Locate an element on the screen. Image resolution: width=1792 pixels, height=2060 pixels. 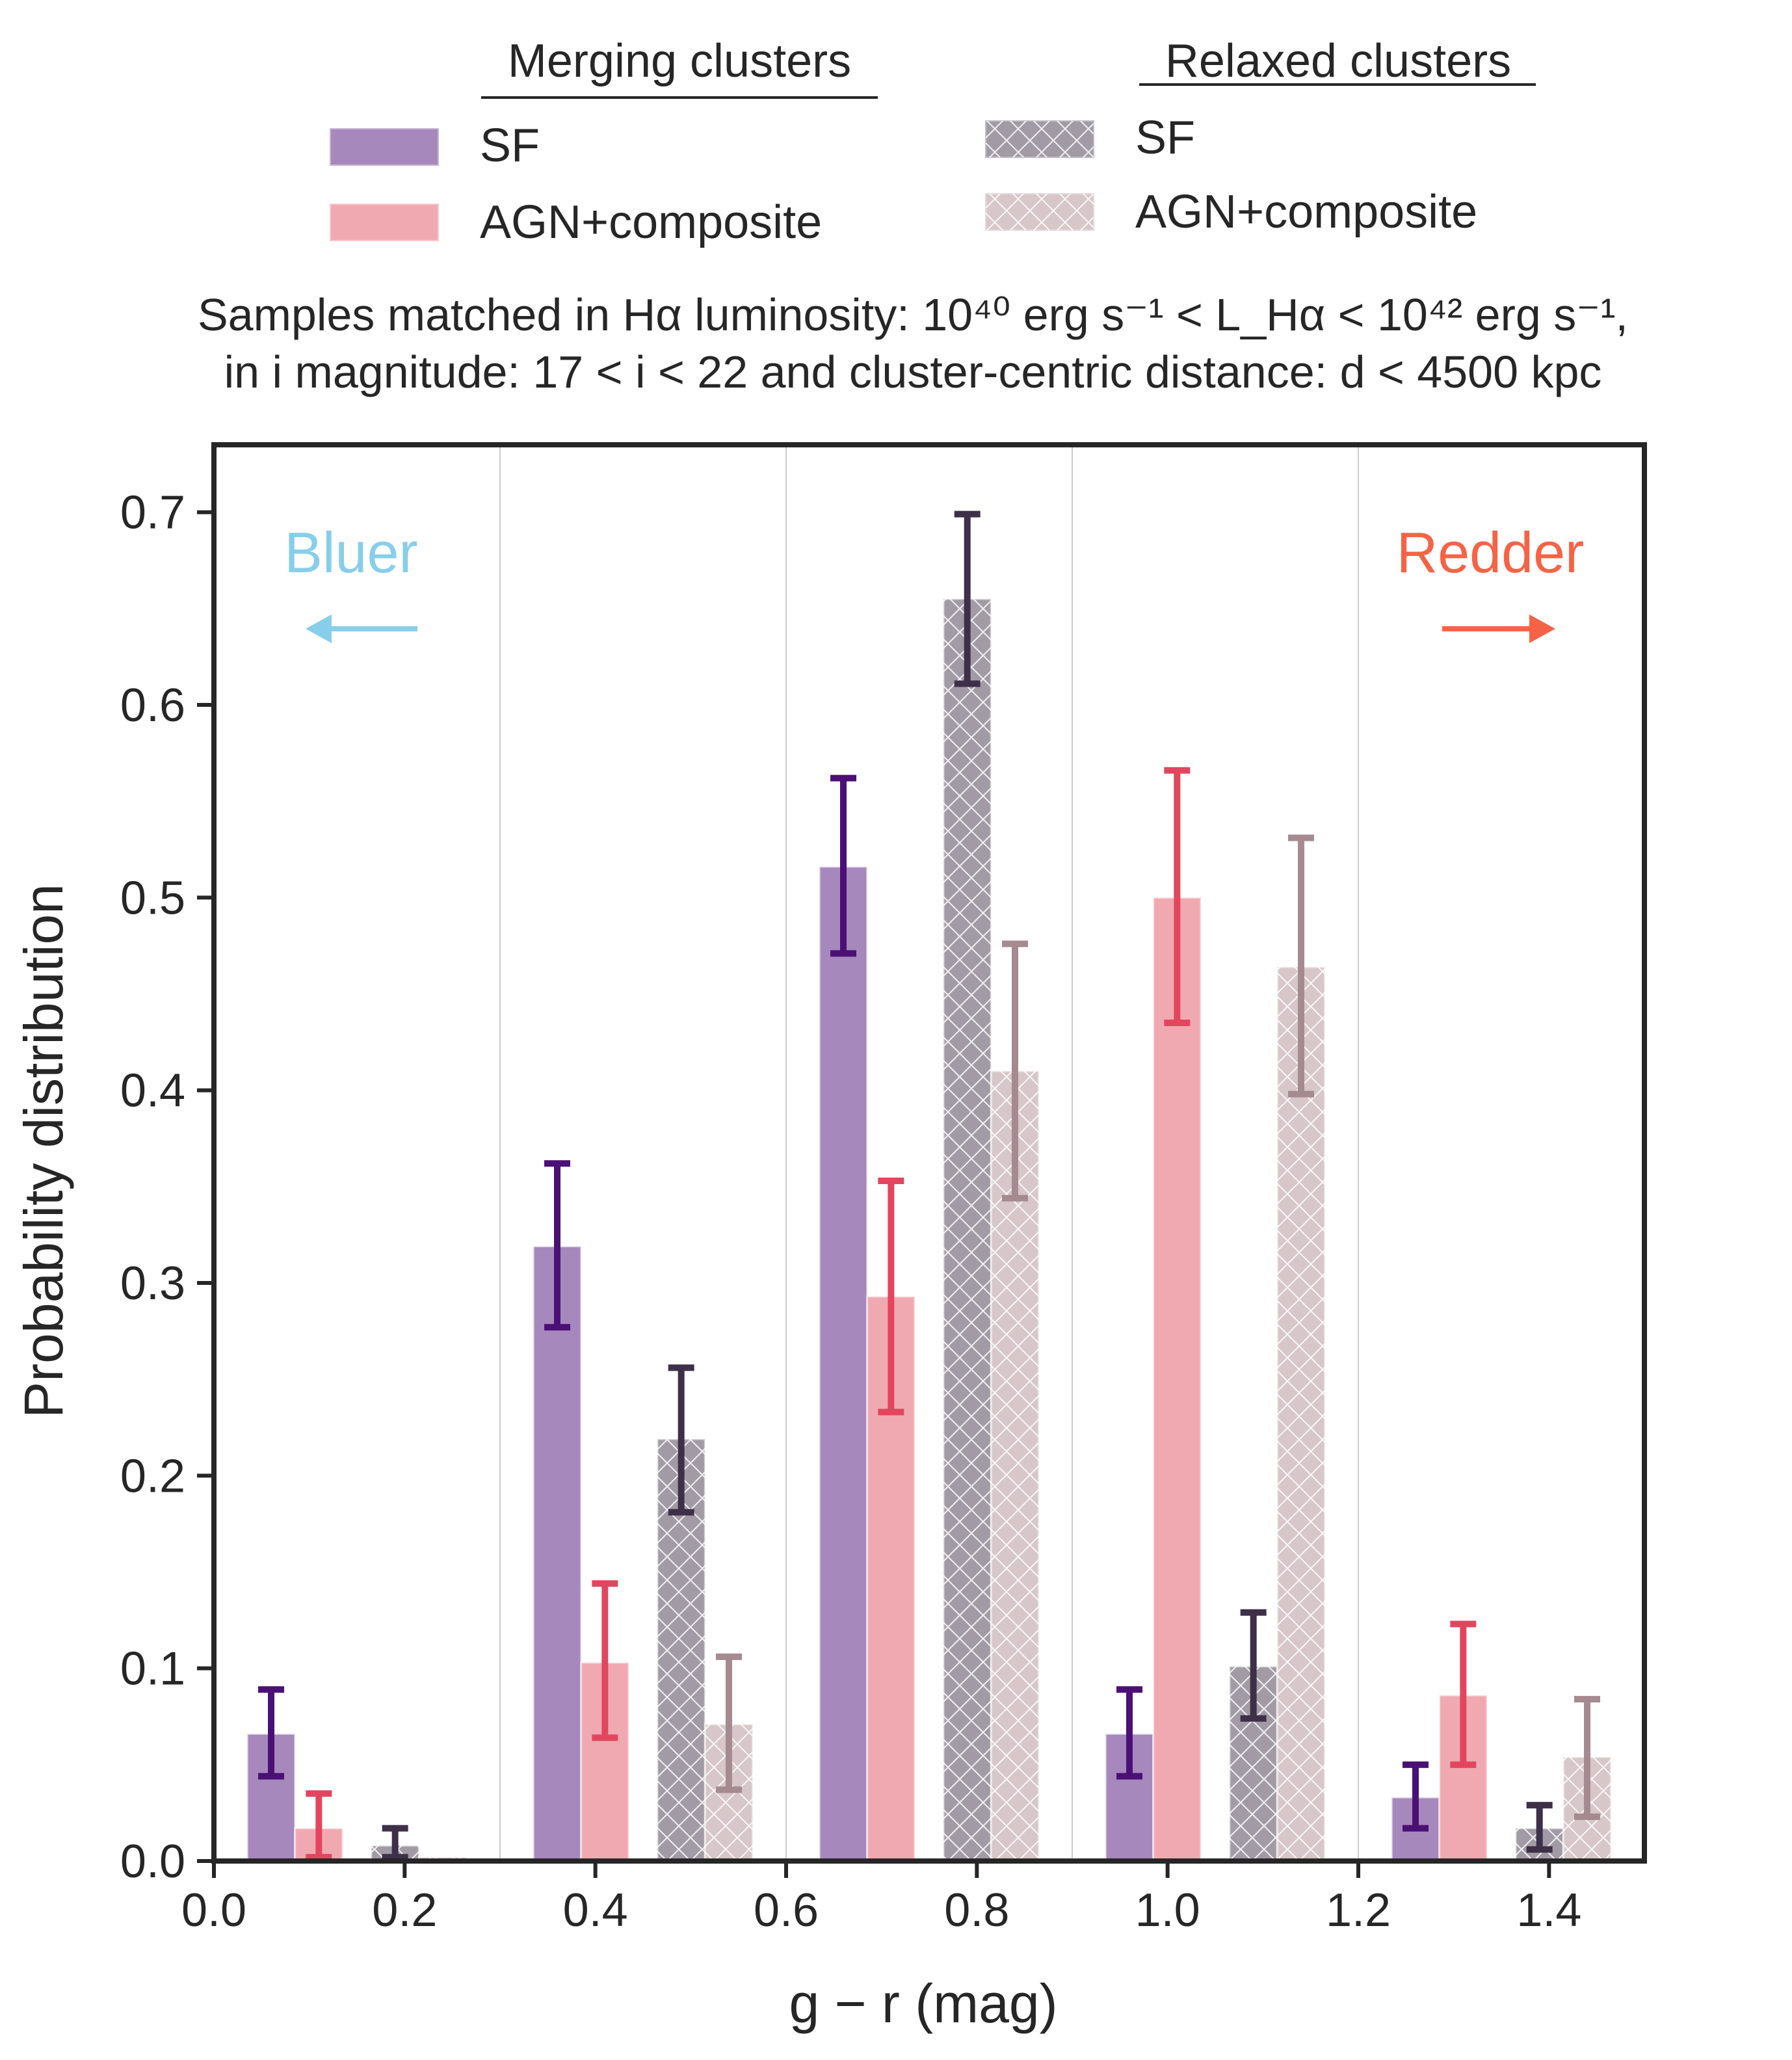
x-tick-label-1: 0.2 is located at coordinates (404, 1910).